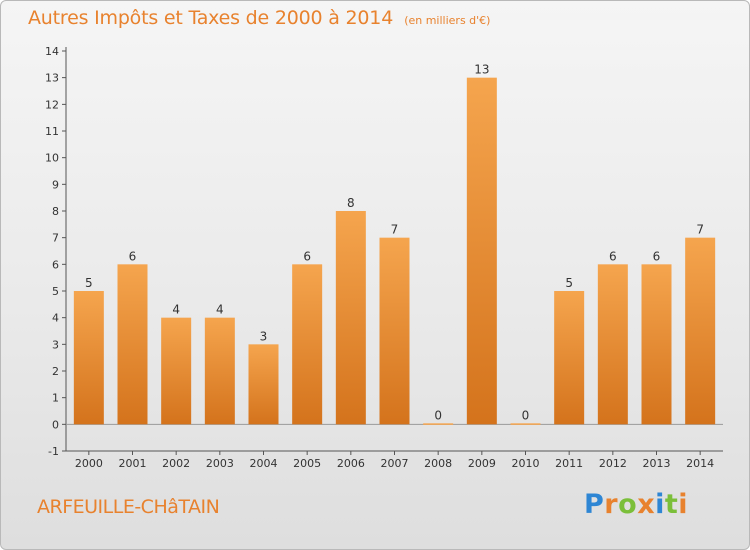  I want to click on x-tick-label: 2001, so click(133, 463).